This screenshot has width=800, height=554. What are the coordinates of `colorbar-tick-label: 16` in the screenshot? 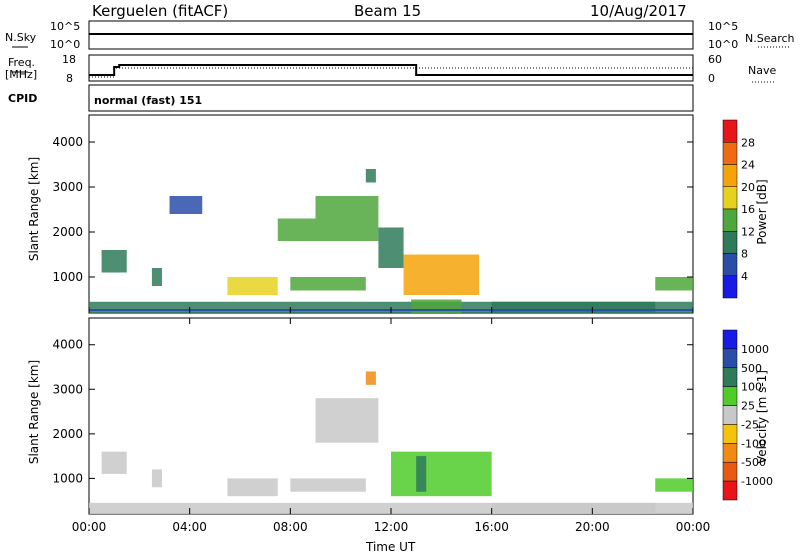 It's located at (748, 209).